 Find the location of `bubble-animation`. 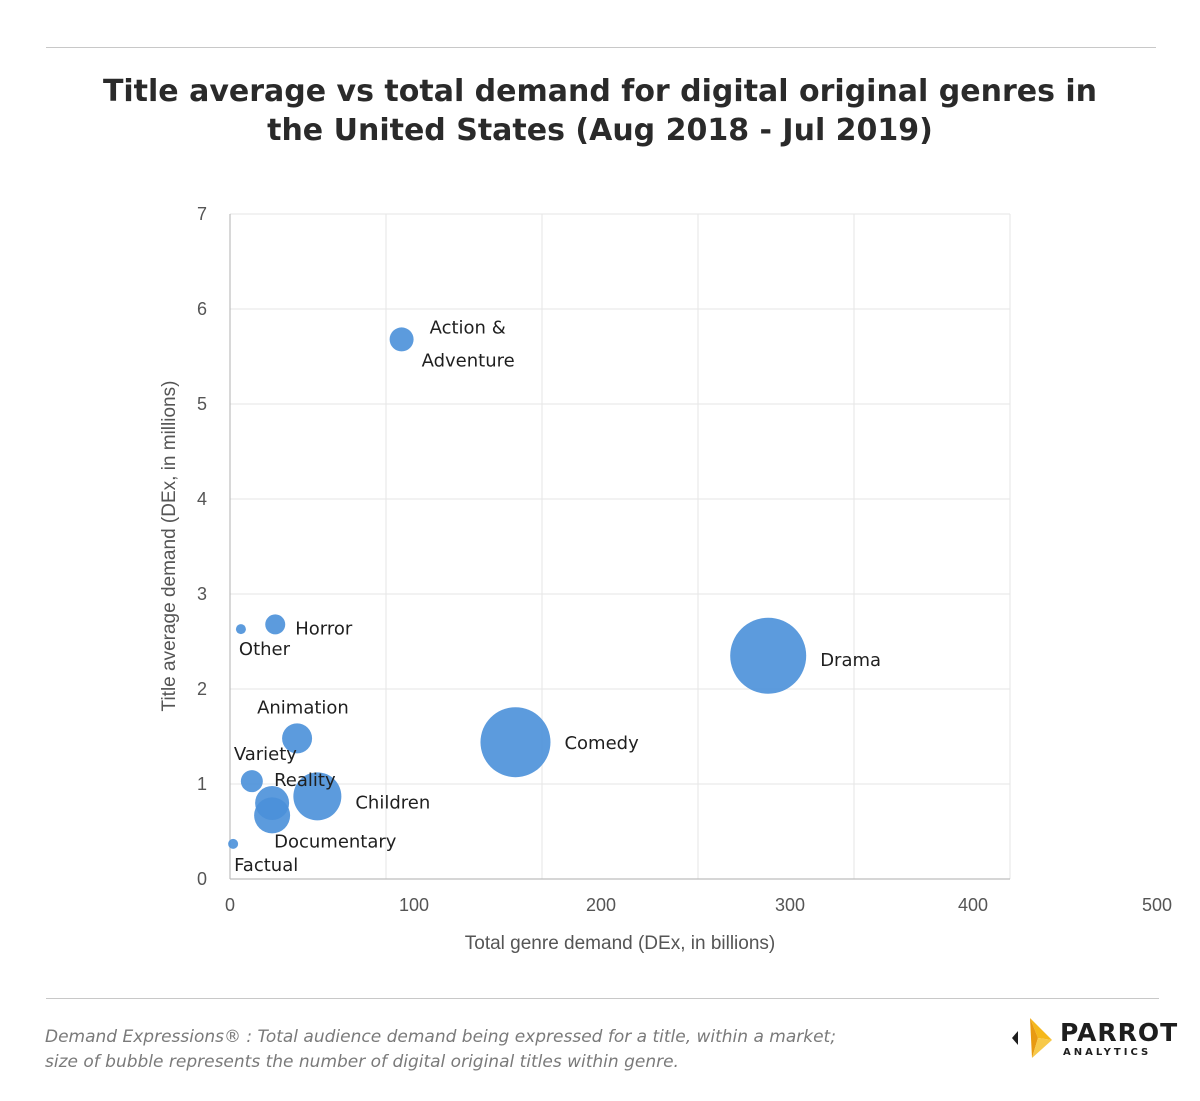

bubble-animation is located at coordinates (297, 738).